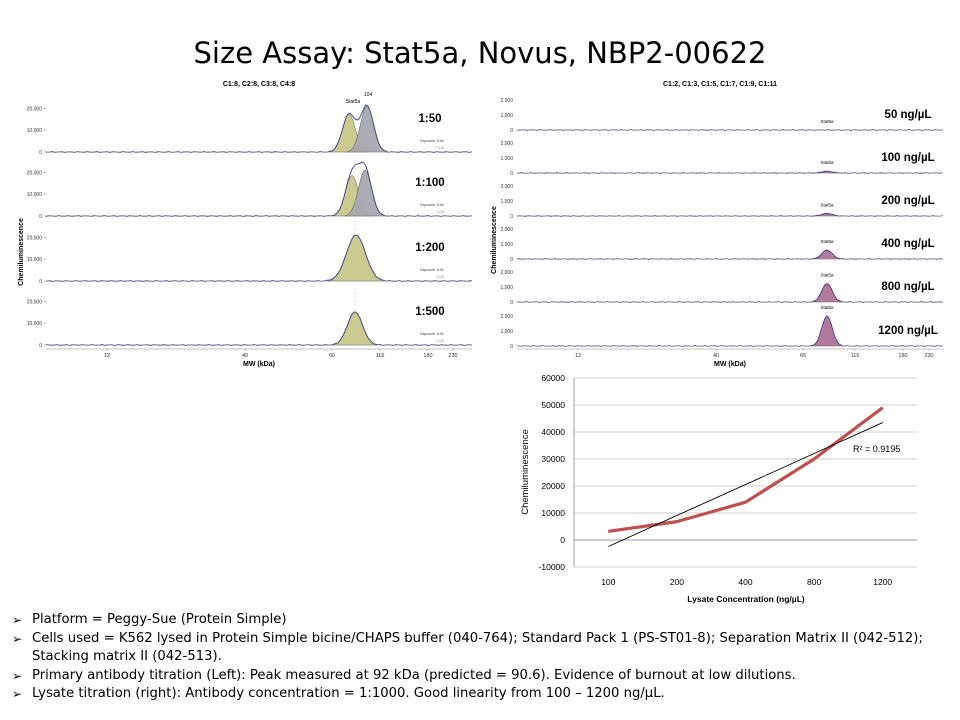 Image resolution: width=960 pixels, height=720 pixels. Describe the element at coordinates (429, 183) in the screenshot. I see `left-dilution-label: 1:100` at that location.